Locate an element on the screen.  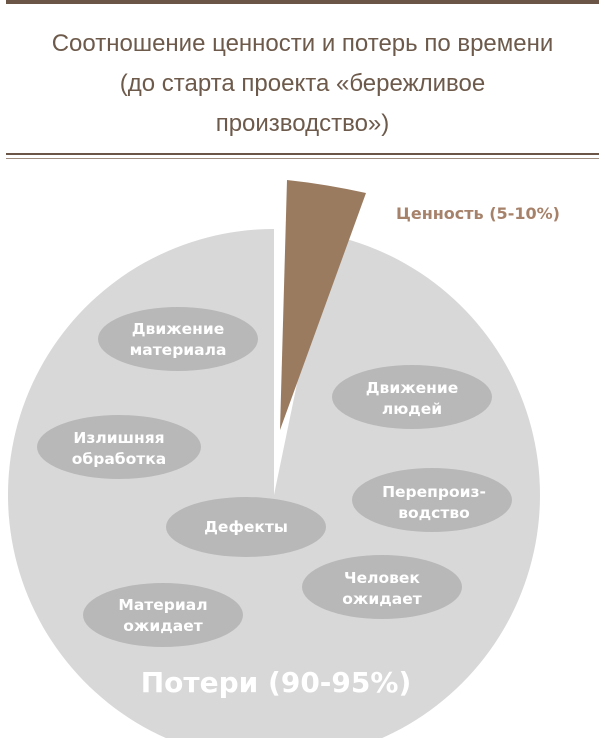
loss-oval-overproduction: Перепроиз- водство is located at coordinates (432, 500).